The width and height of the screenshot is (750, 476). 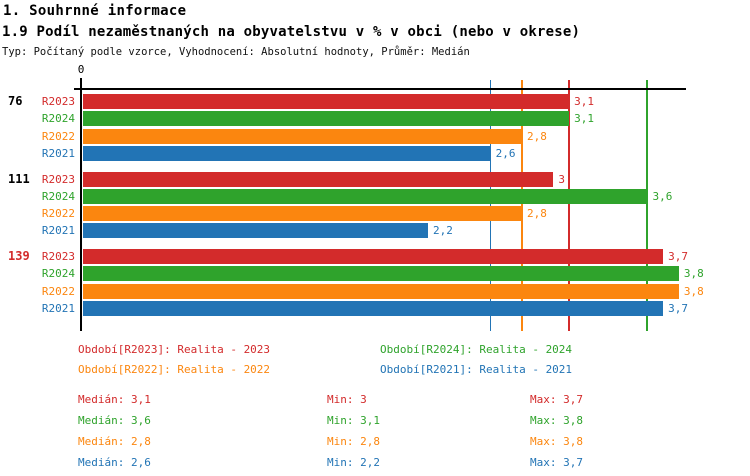 What do you see at coordinates (58, 214) in the screenshot?
I see `bar-label-111-R2022: R2022` at bounding box center [58, 214].